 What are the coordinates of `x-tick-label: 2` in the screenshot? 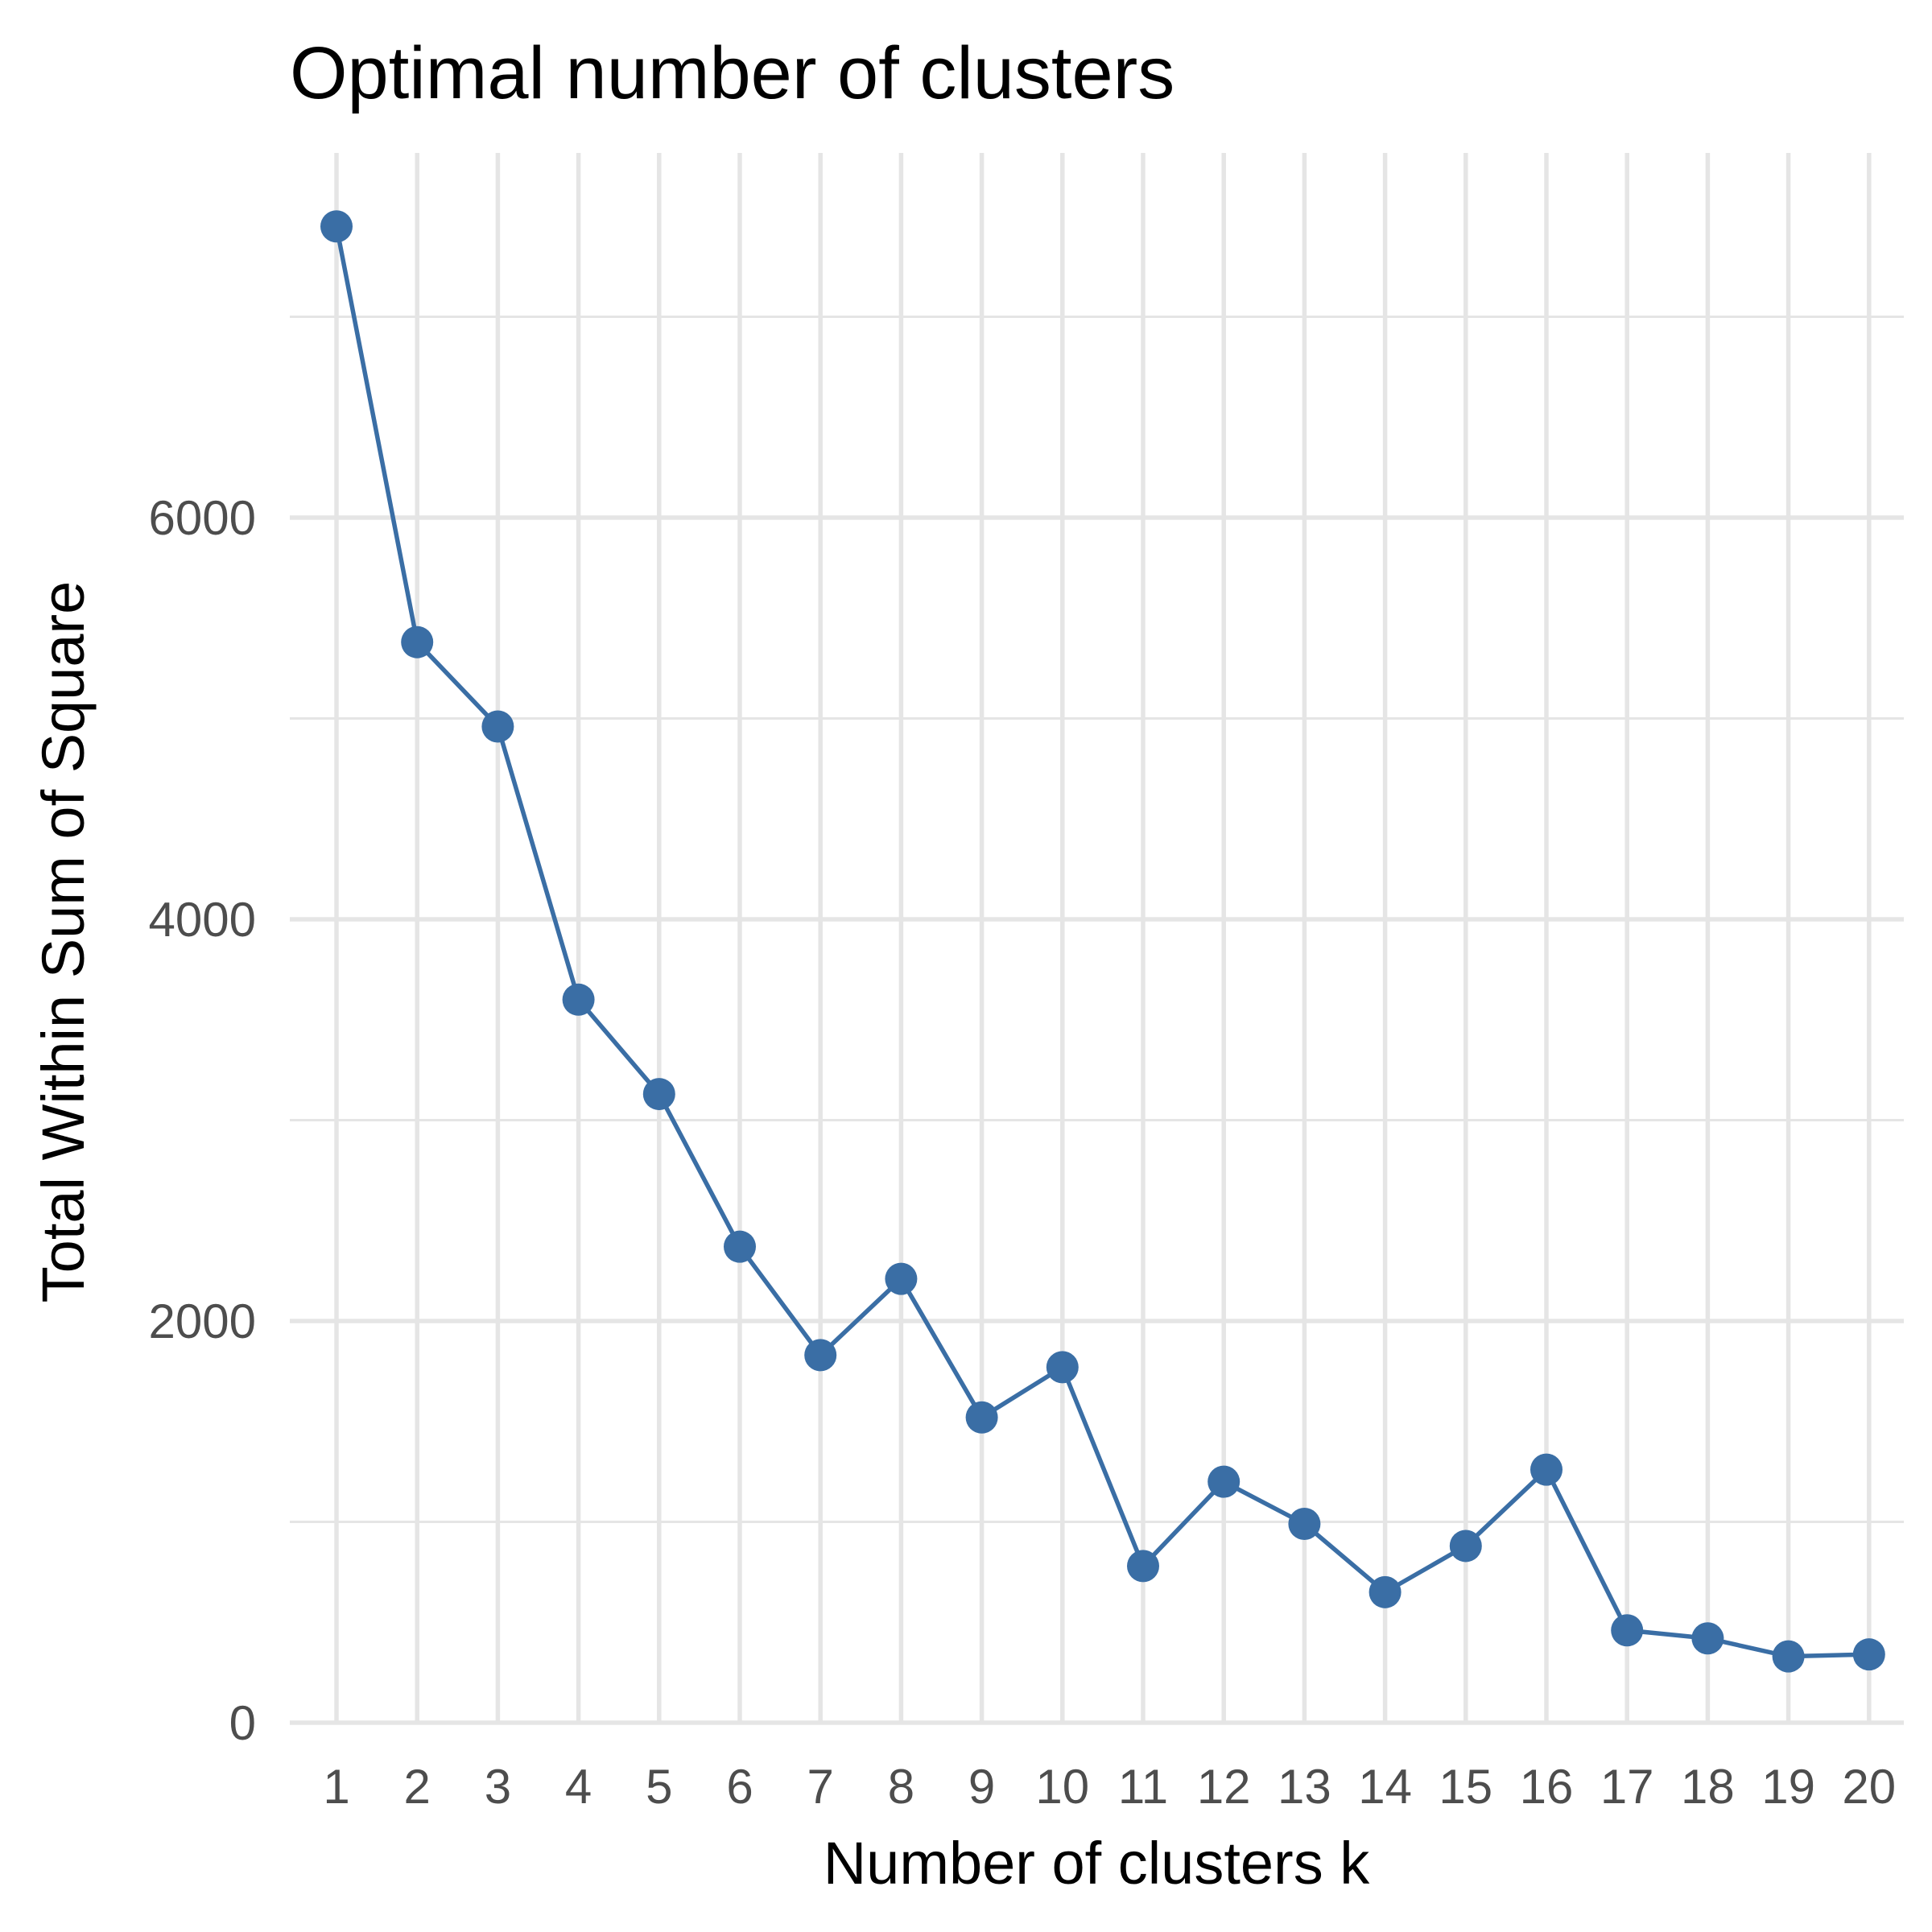 It's located at (417, 1787).